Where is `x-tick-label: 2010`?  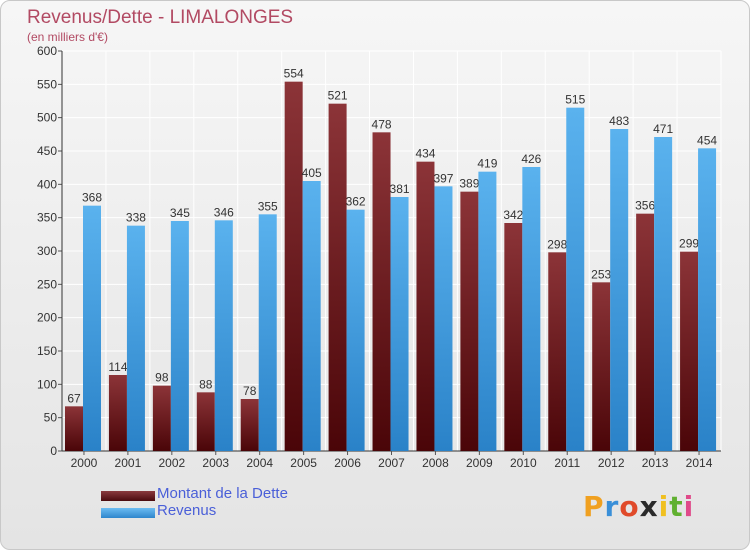 x-tick-label: 2010 is located at coordinates (523, 463).